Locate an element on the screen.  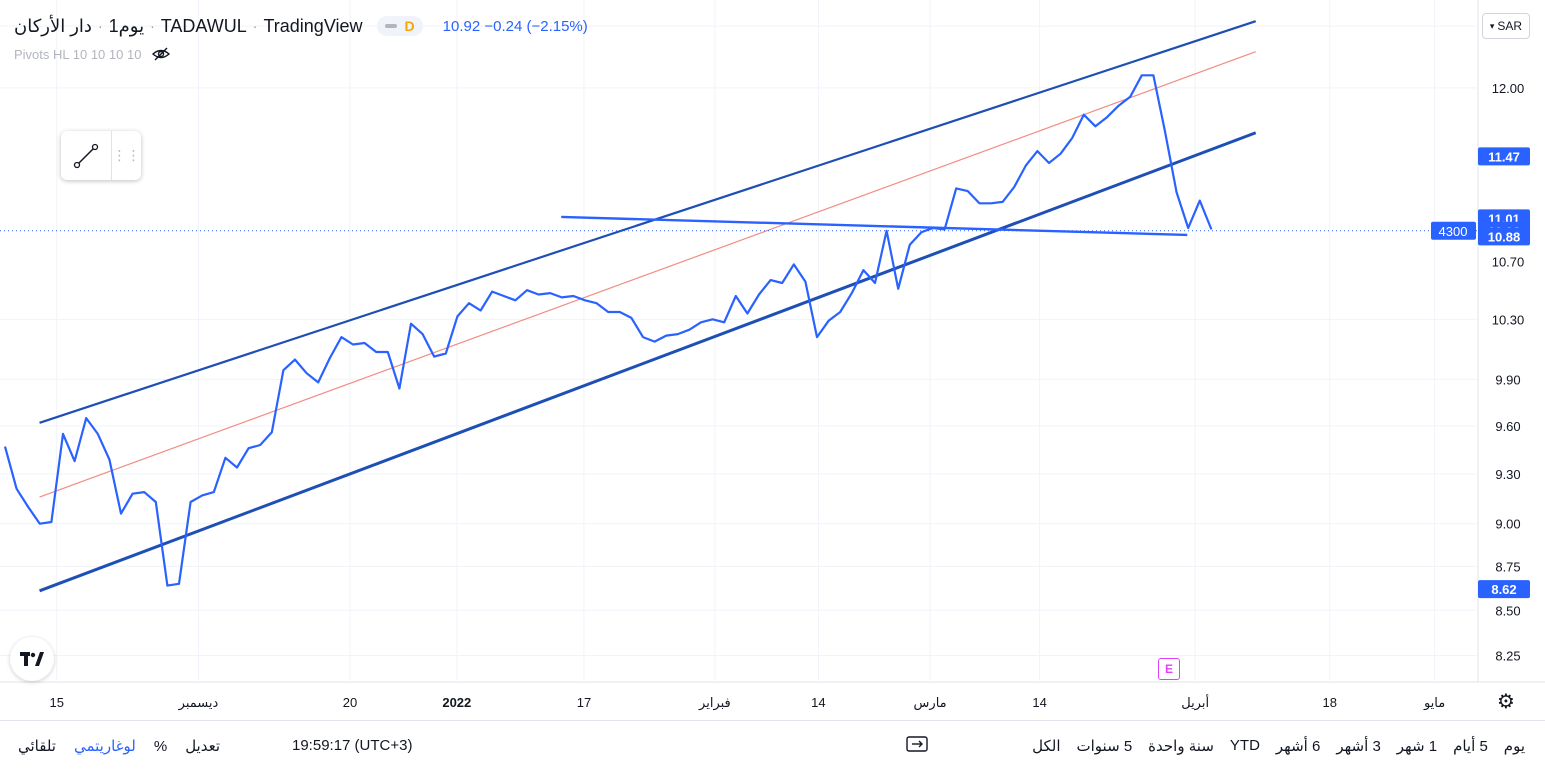
price-label: 10.88 is located at coordinates (1504, 236).